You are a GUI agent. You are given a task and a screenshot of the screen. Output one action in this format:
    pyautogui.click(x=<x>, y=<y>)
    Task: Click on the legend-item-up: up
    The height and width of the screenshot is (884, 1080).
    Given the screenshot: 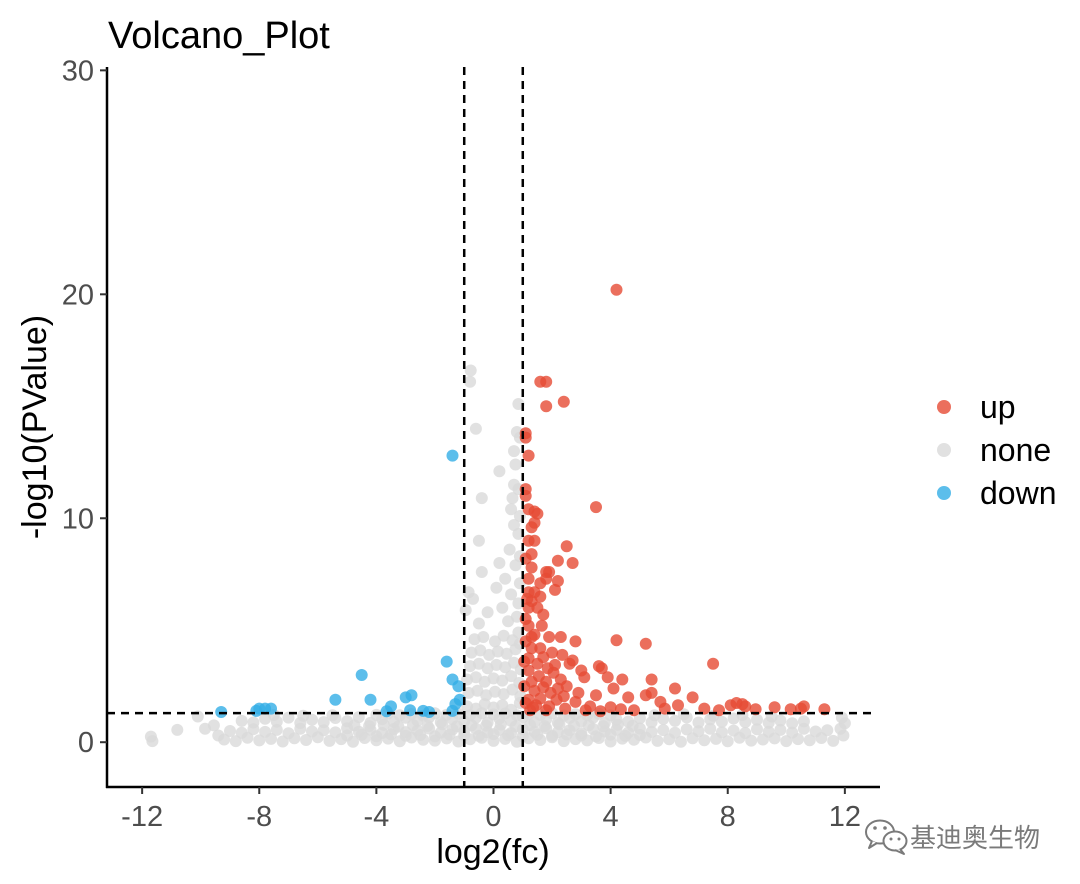 What is the action you would take?
    pyautogui.click(x=976, y=407)
    